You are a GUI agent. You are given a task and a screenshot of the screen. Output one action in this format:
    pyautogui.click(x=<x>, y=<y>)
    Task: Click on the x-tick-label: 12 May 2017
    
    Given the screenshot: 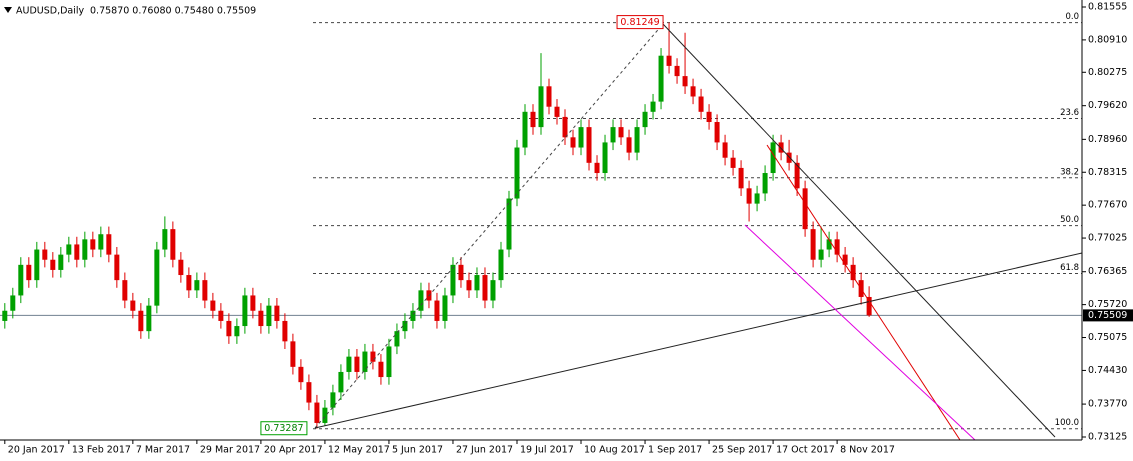 What is the action you would take?
    pyautogui.click(x=359, y=450)
    